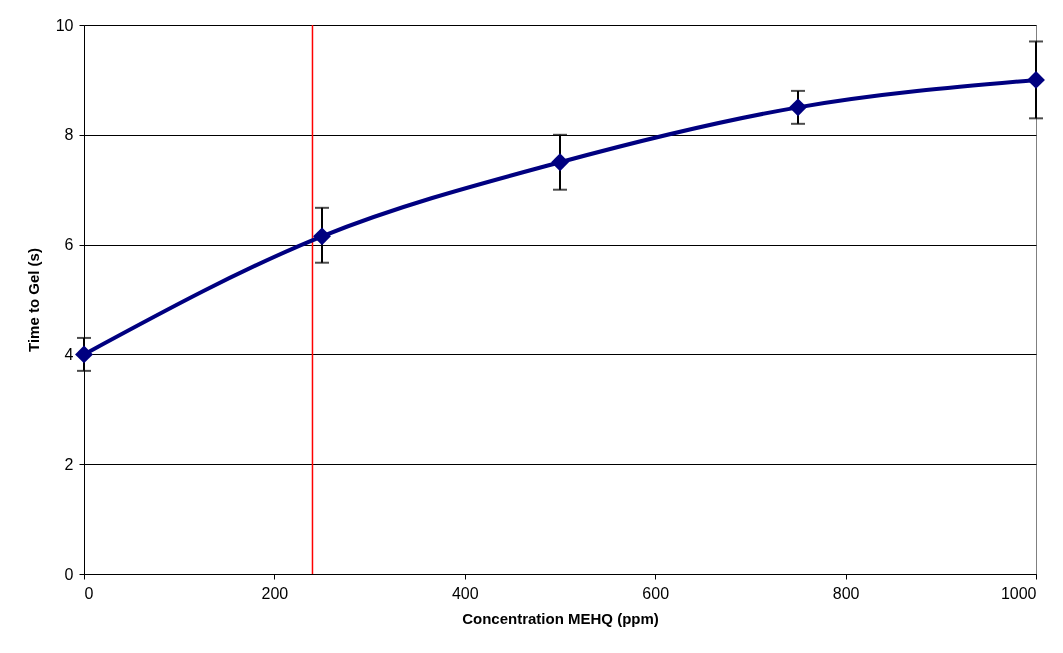 This screenshot has height=653, width=1063. What do you see at coordinates (1018, 593) in the screenshot?
I see `x-tick-label: 1000` at bounding box center [1018, 593].